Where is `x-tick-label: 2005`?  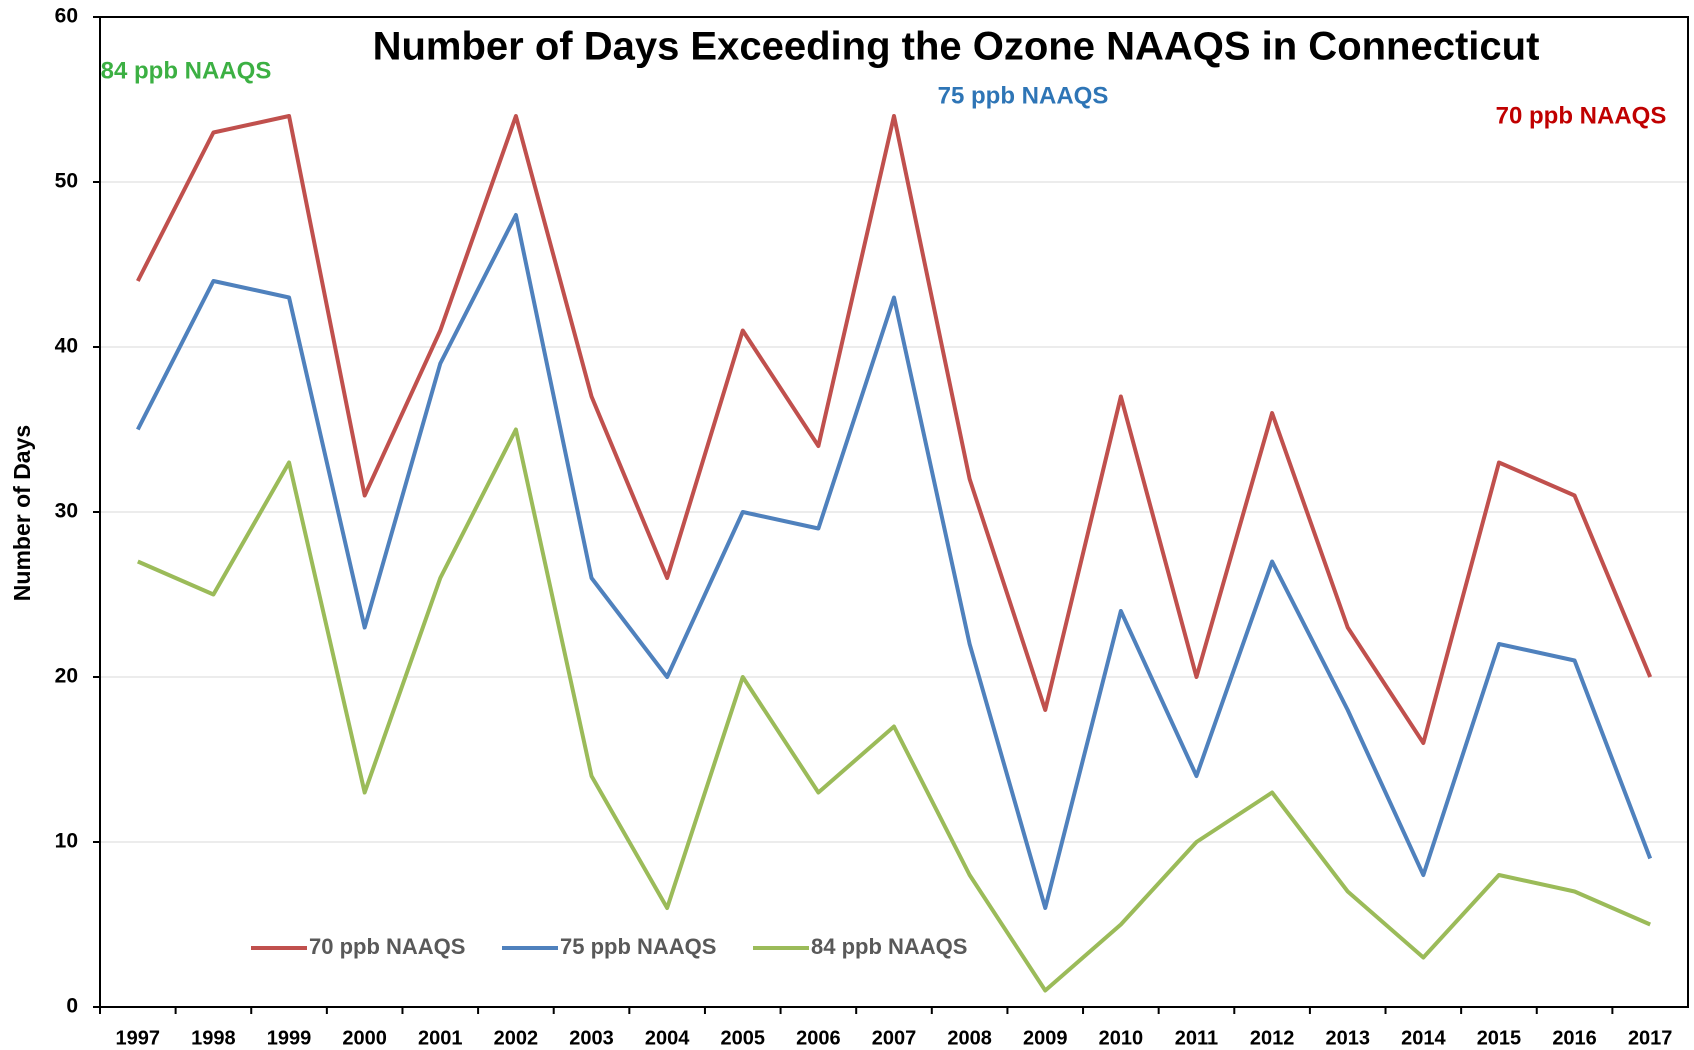
x-tick-label: 2005 is located at coordinates (743, 1038).